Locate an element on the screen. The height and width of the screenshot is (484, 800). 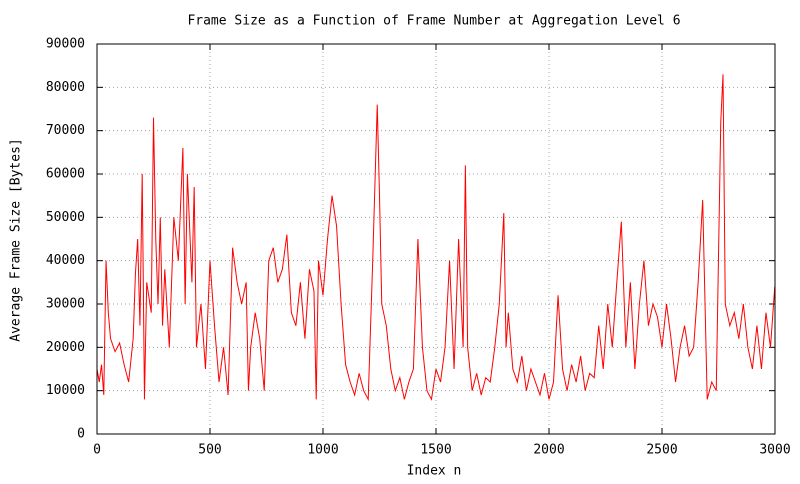
y-axis-label: Average Frame Size [Bytes] is located at coordinates (16, 240).